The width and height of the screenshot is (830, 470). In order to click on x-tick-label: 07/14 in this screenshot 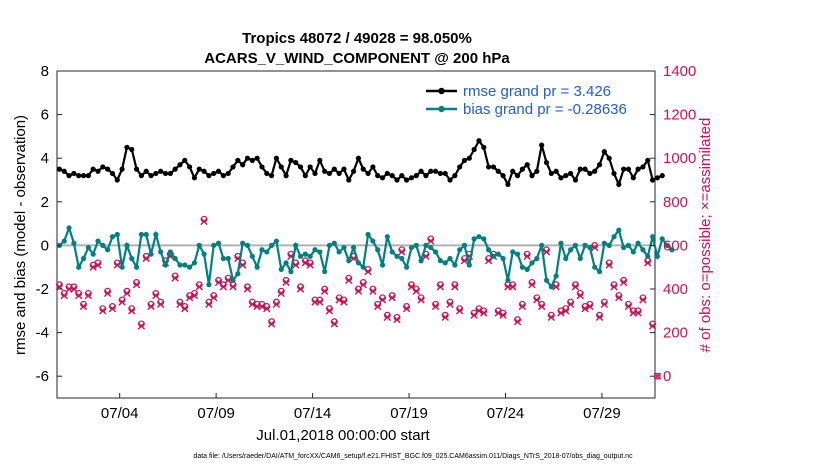, I will do `click(313, 413)`.